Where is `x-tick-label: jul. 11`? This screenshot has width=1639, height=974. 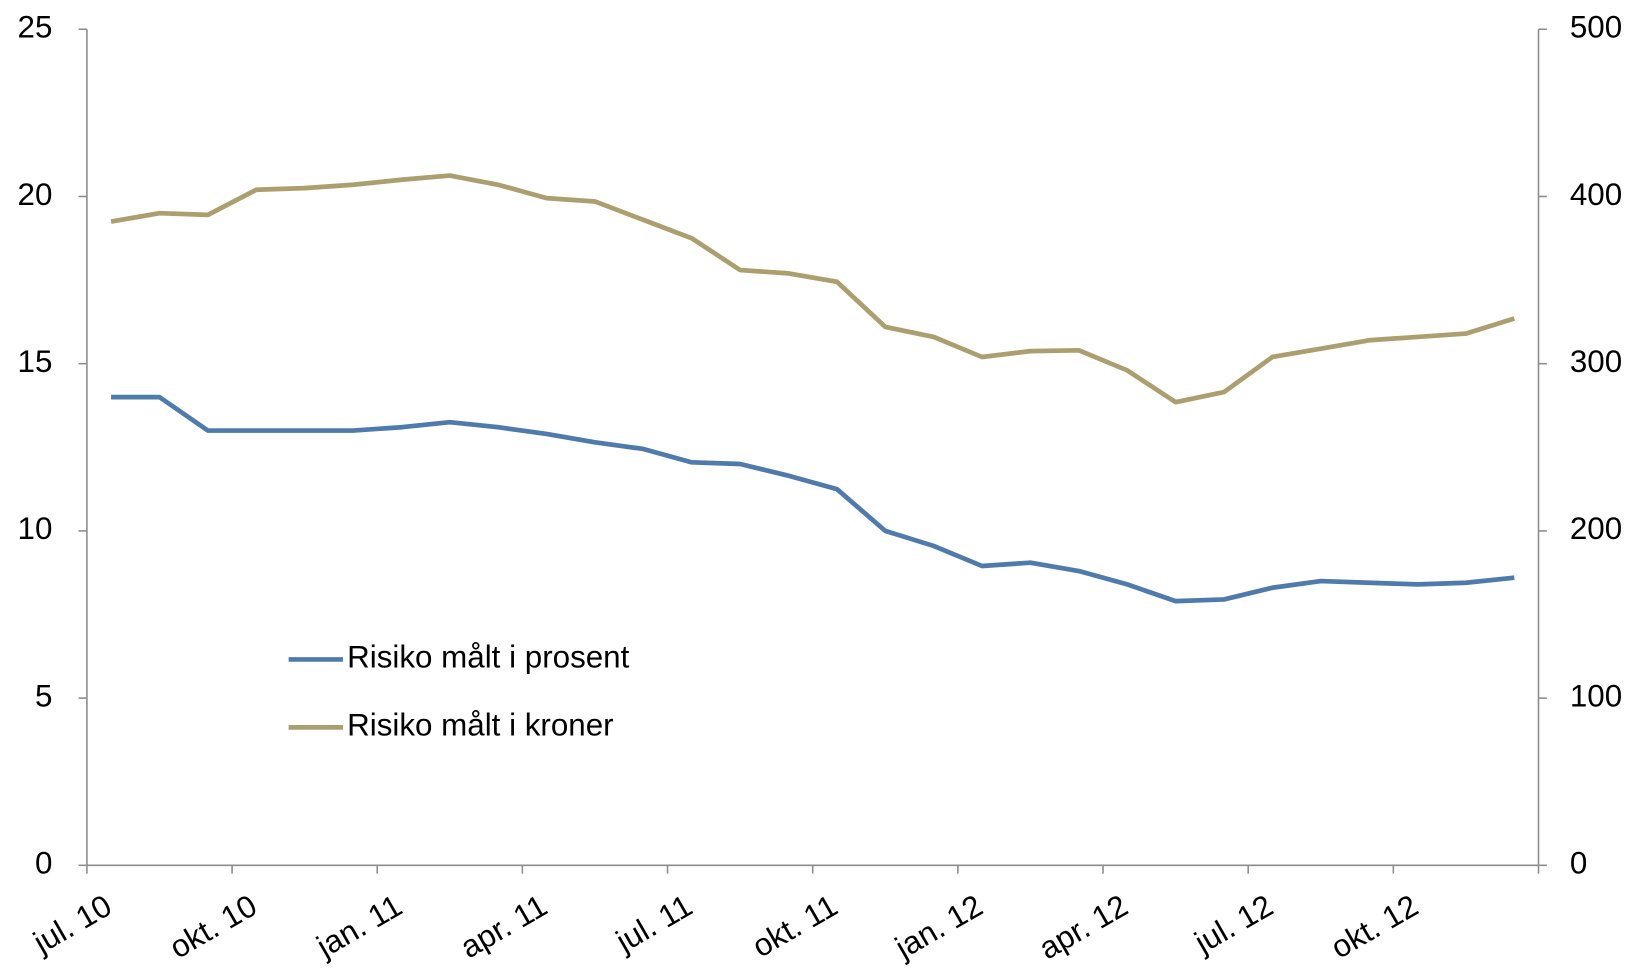 x-tick-label: jul. 11 is located at coordinates (653, 923).